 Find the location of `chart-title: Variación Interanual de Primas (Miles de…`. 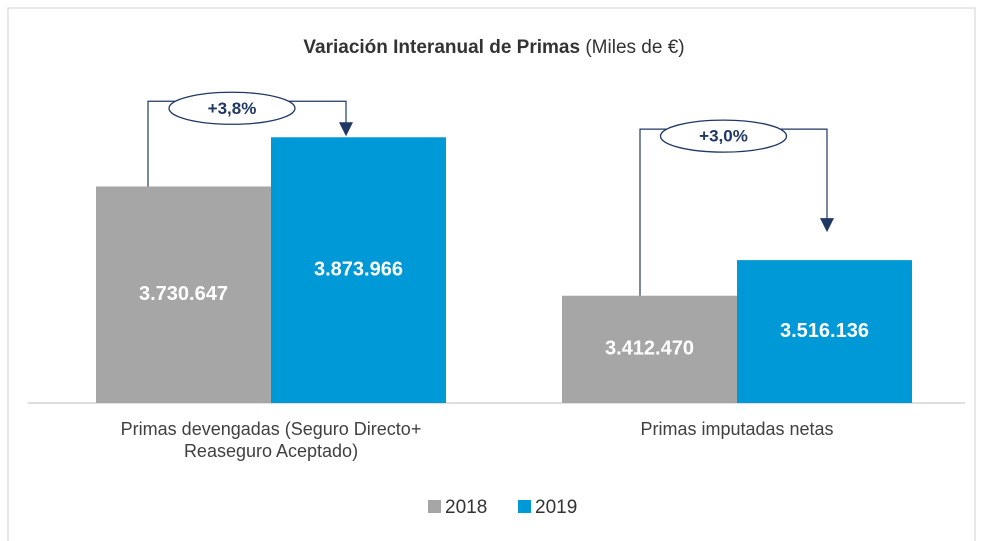

chart-title: Variación Interanual de Primas (Miles de… is located at coordinates (493, 47).